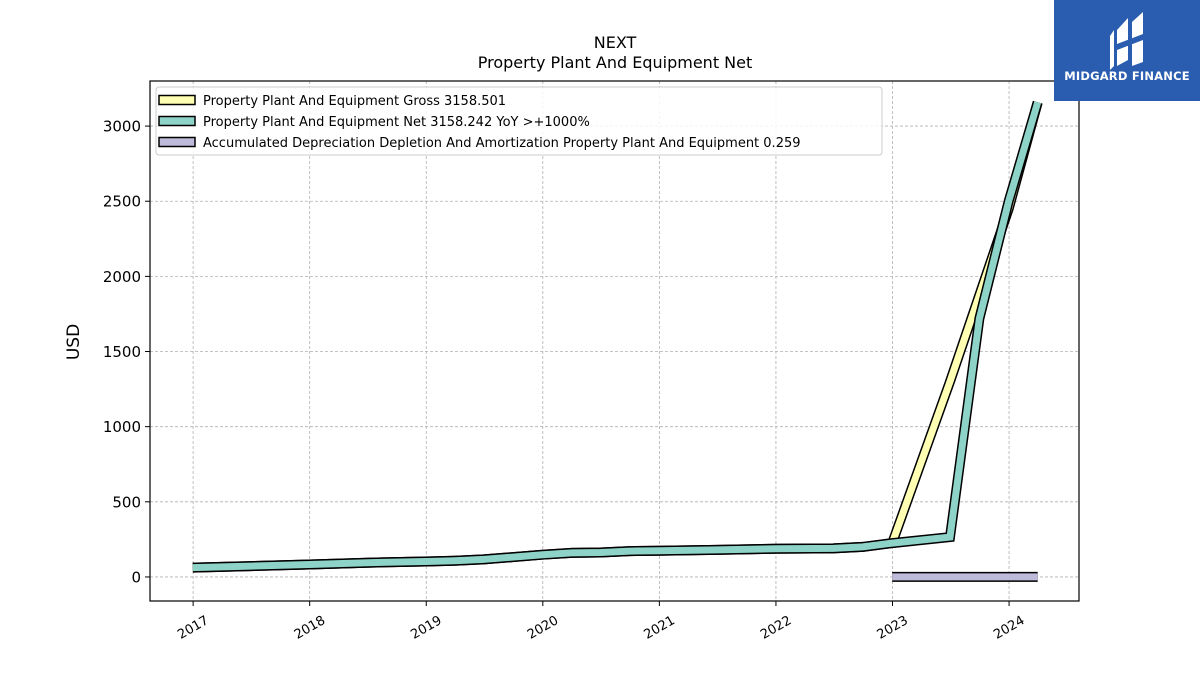  I want to click on x-tick-label: 2018, so click(310, 628).